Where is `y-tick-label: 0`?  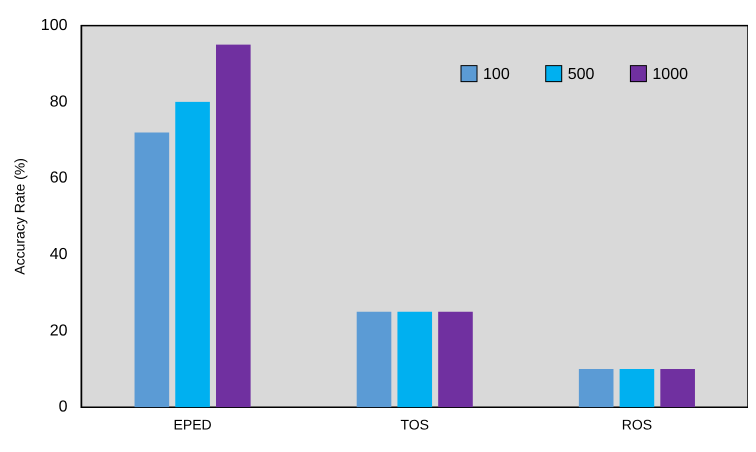 y-tick-label: 0 is located at coordinates (63, 407).